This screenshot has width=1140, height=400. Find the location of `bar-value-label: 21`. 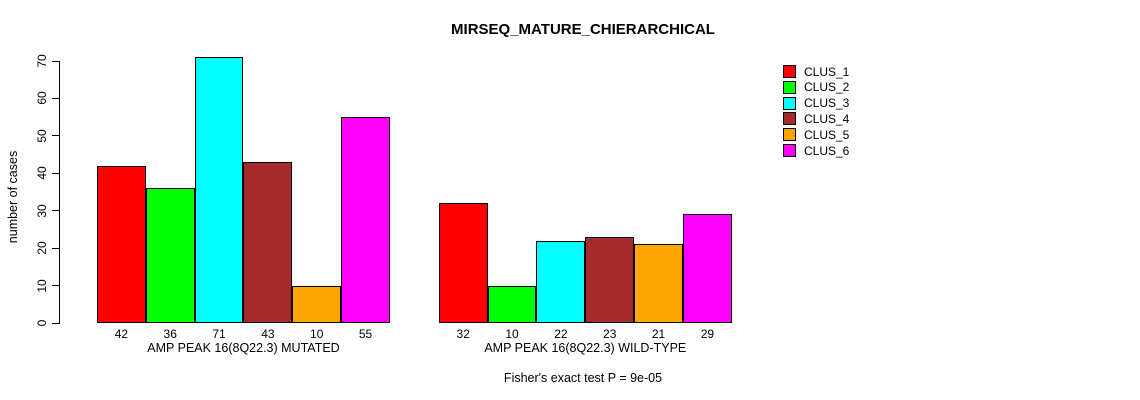

bar-value-label: 21 is located at coordinates (658, 334).